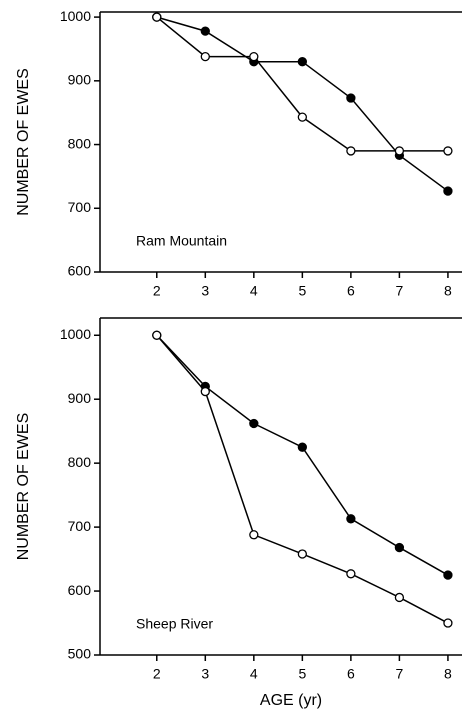 This screenshot has height=720, width=465. What do you see at coordinates (174, 624) in the screenshot?
I see `annotation: Sheep River` at bounding box center [174, 624].